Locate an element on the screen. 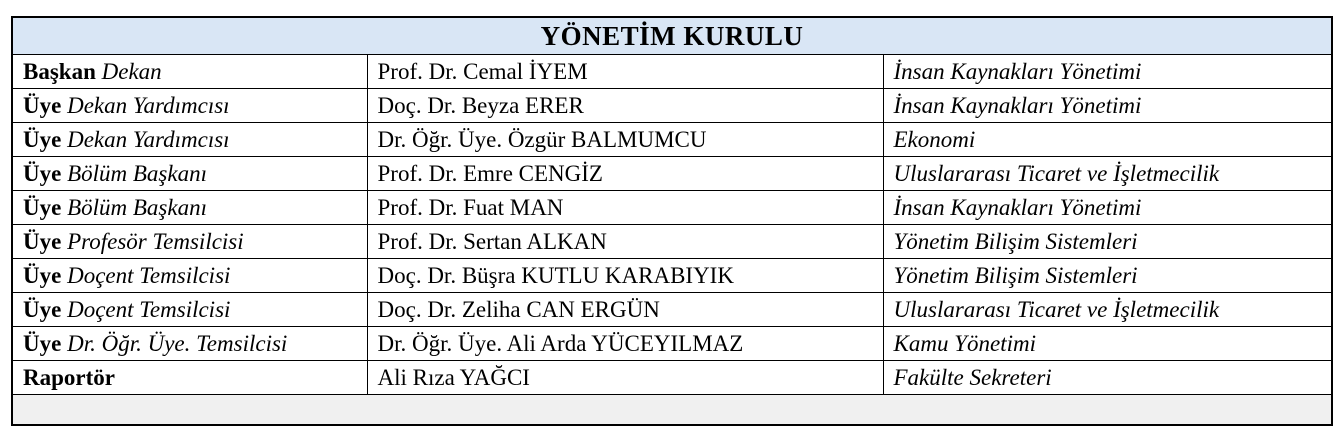 This screenshot has height=434, width=1343. role-detail-label: Dr. Öğr. Üye. Temsilcisi is located at coordinates (177, 343).